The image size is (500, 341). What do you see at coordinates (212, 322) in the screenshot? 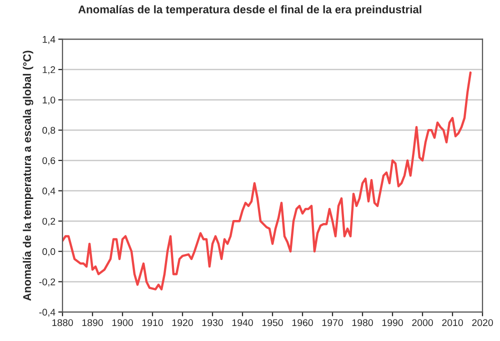
I see `x-tick-label: 1930` at bounding box center [212, 322].